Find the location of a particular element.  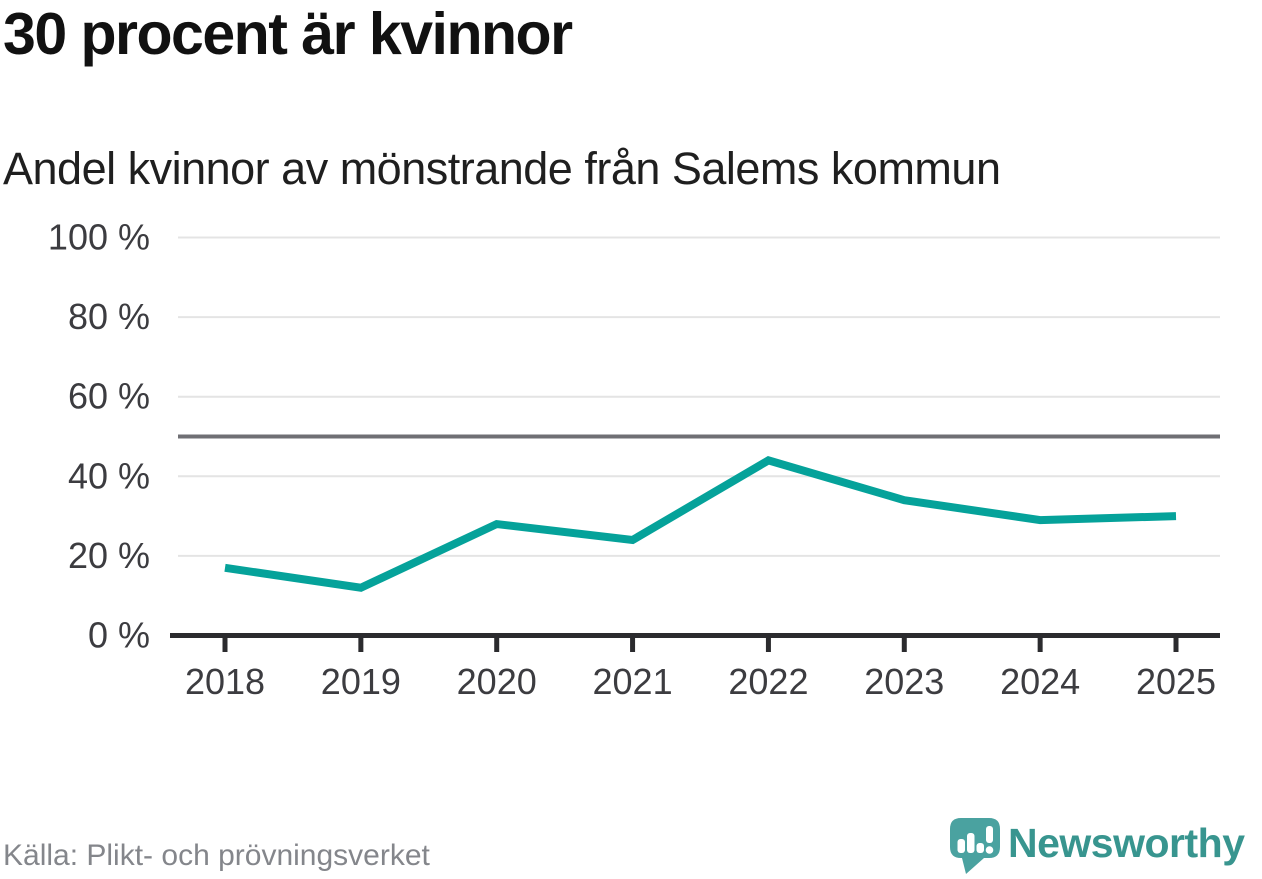

y-axis-label-20: 20 % is located at coordinates (109, 555).